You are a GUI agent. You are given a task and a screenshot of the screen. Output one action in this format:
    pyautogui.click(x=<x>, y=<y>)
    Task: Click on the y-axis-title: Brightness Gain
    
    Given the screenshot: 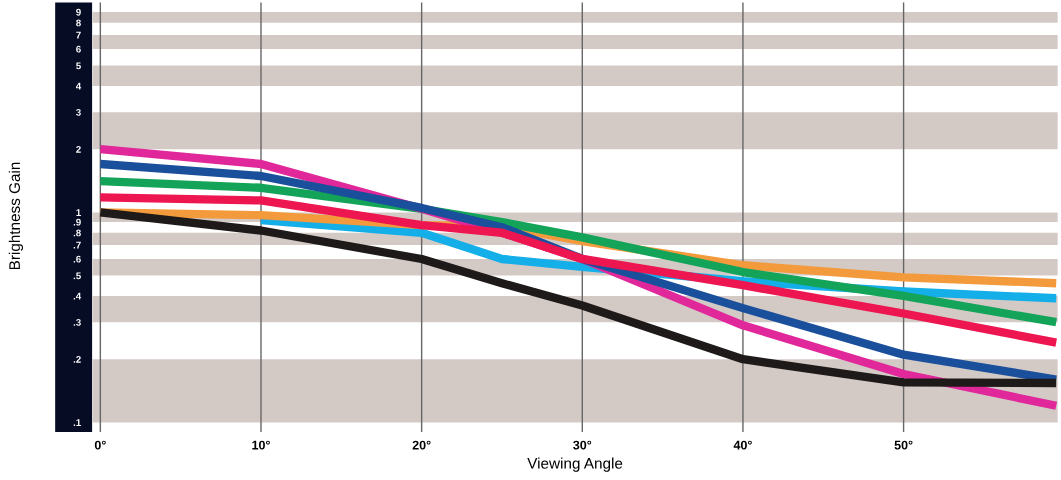 What is the action you would take?
    pyautogui.click(x=16, y=216)
    